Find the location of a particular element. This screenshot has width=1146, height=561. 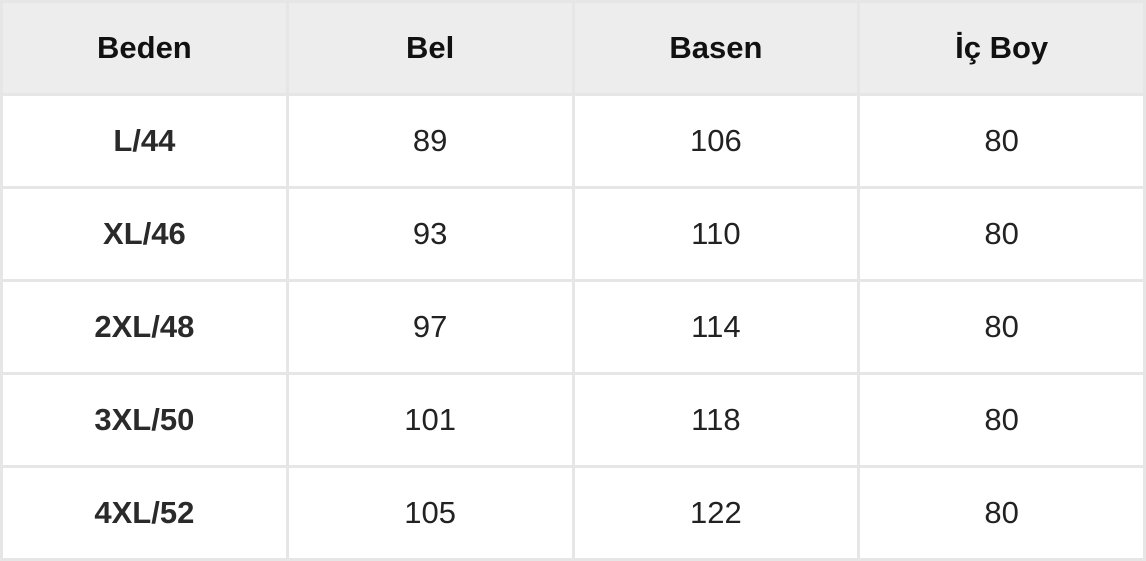

row-header-cell: 3XL/50 is located at coordinates (144, 420).